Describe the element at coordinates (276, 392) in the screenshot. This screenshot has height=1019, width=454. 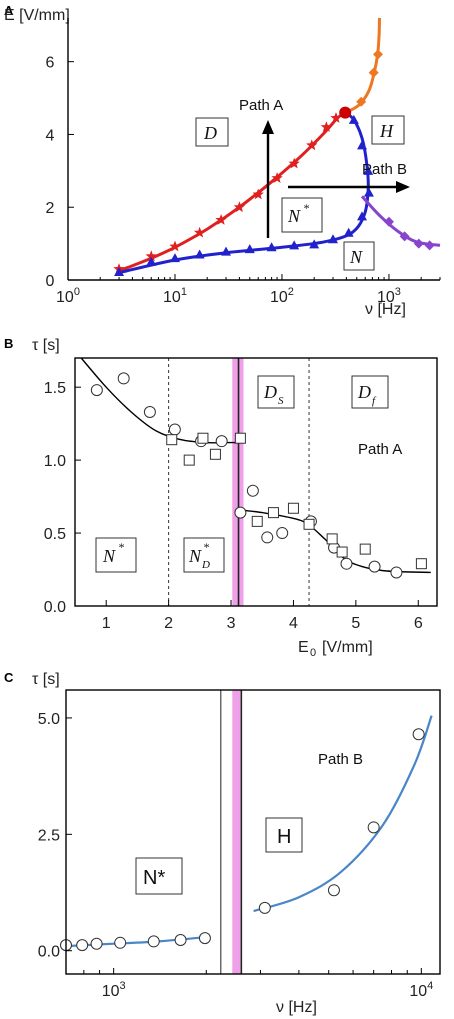
I see `region-ds-box: D S` at that location.